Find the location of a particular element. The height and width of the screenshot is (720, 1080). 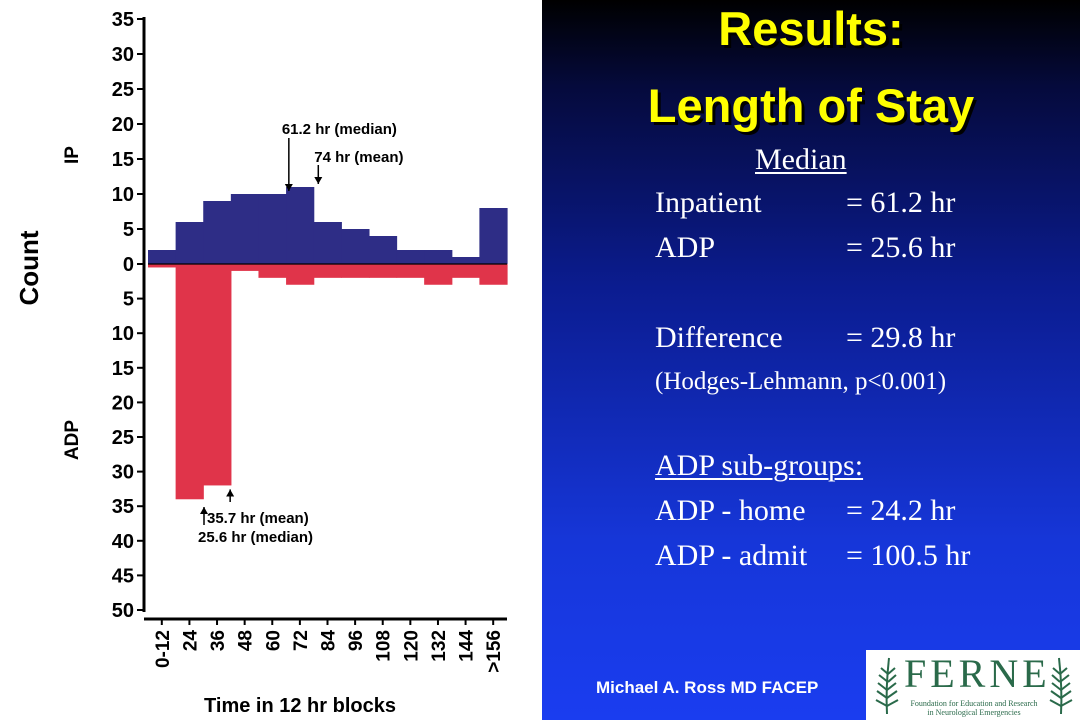

footer-author: Michael A. Ross MD FACEP is located at coordinates (707, 687).